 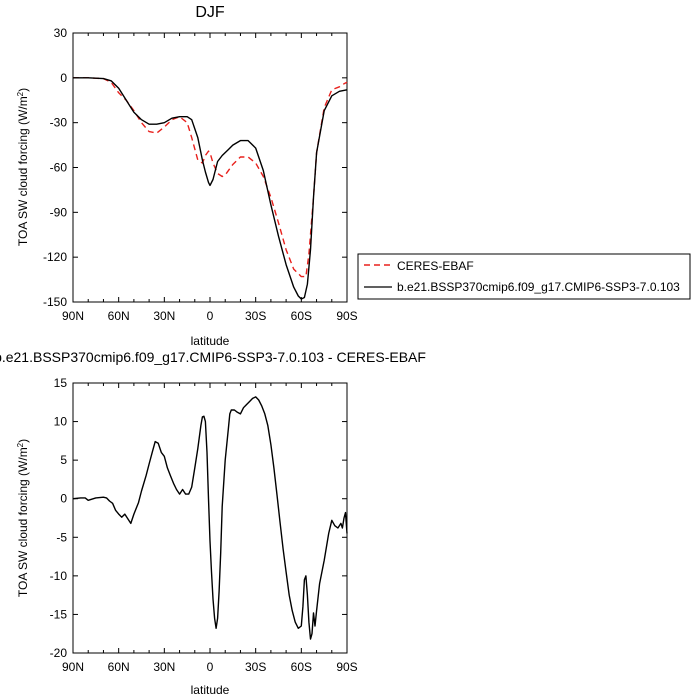 I want to click on bottom-y-tick-label: 15, so click(x=61, y=383).